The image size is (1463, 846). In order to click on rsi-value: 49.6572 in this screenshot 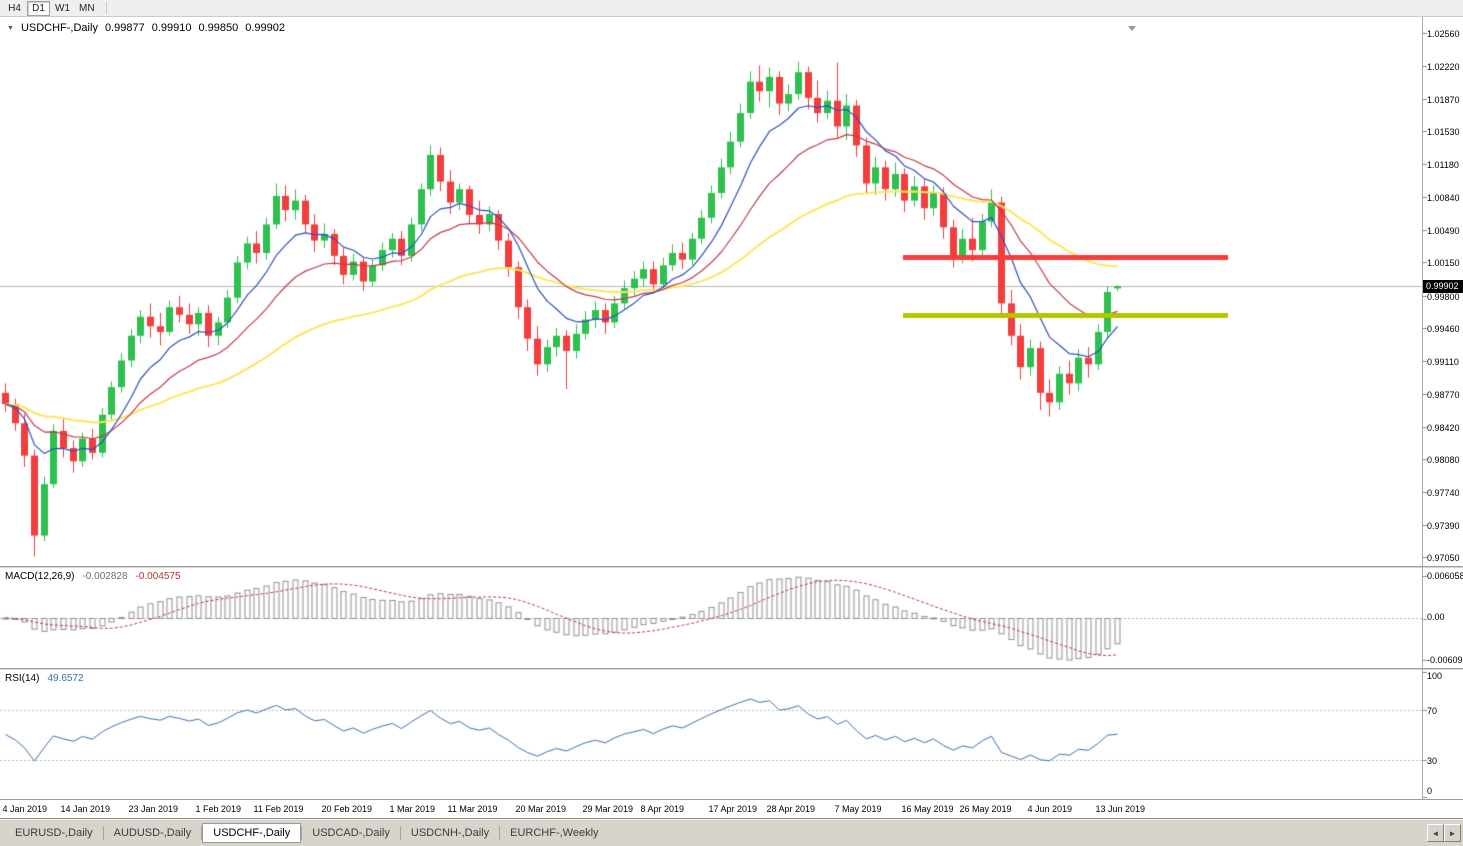, I will do `click(65, 678)`.